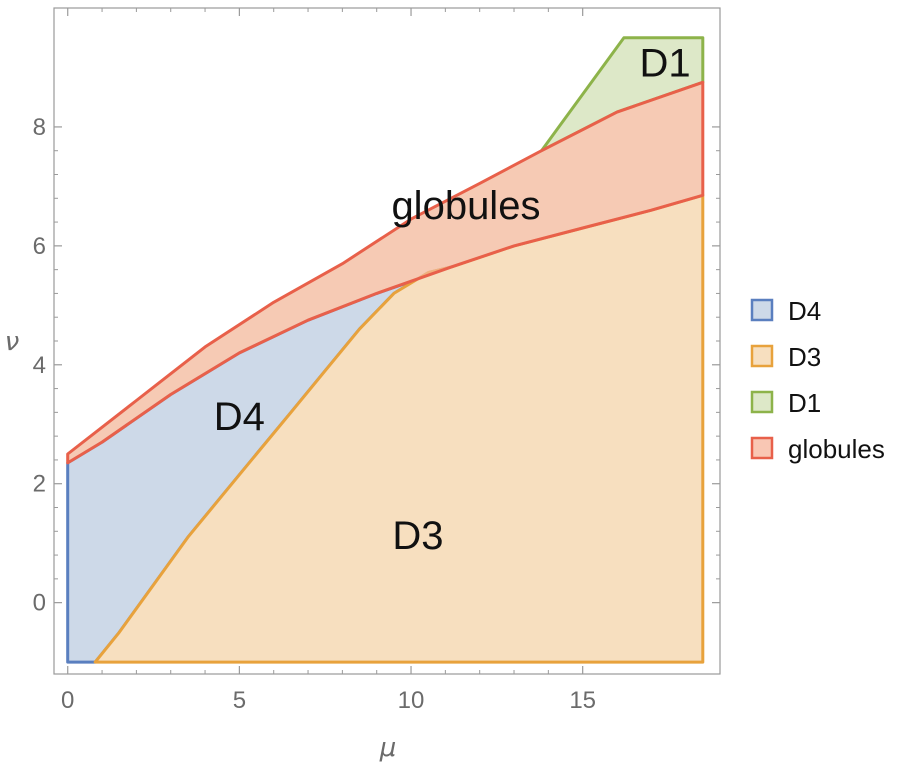  I want to click on legend-label-d3: D3, so click(804, 357).